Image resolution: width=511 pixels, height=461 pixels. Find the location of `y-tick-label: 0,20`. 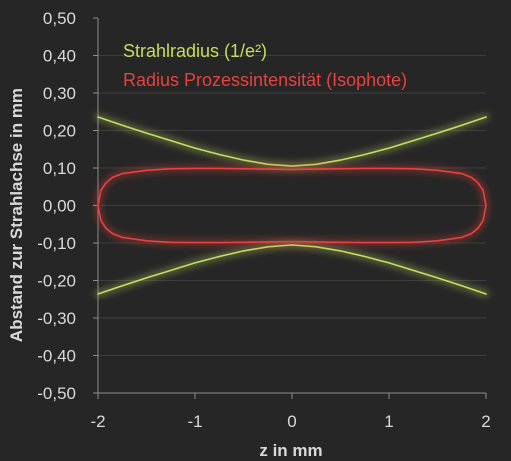

y-tick-label: 0,20 is located at coordinates (59, 131).